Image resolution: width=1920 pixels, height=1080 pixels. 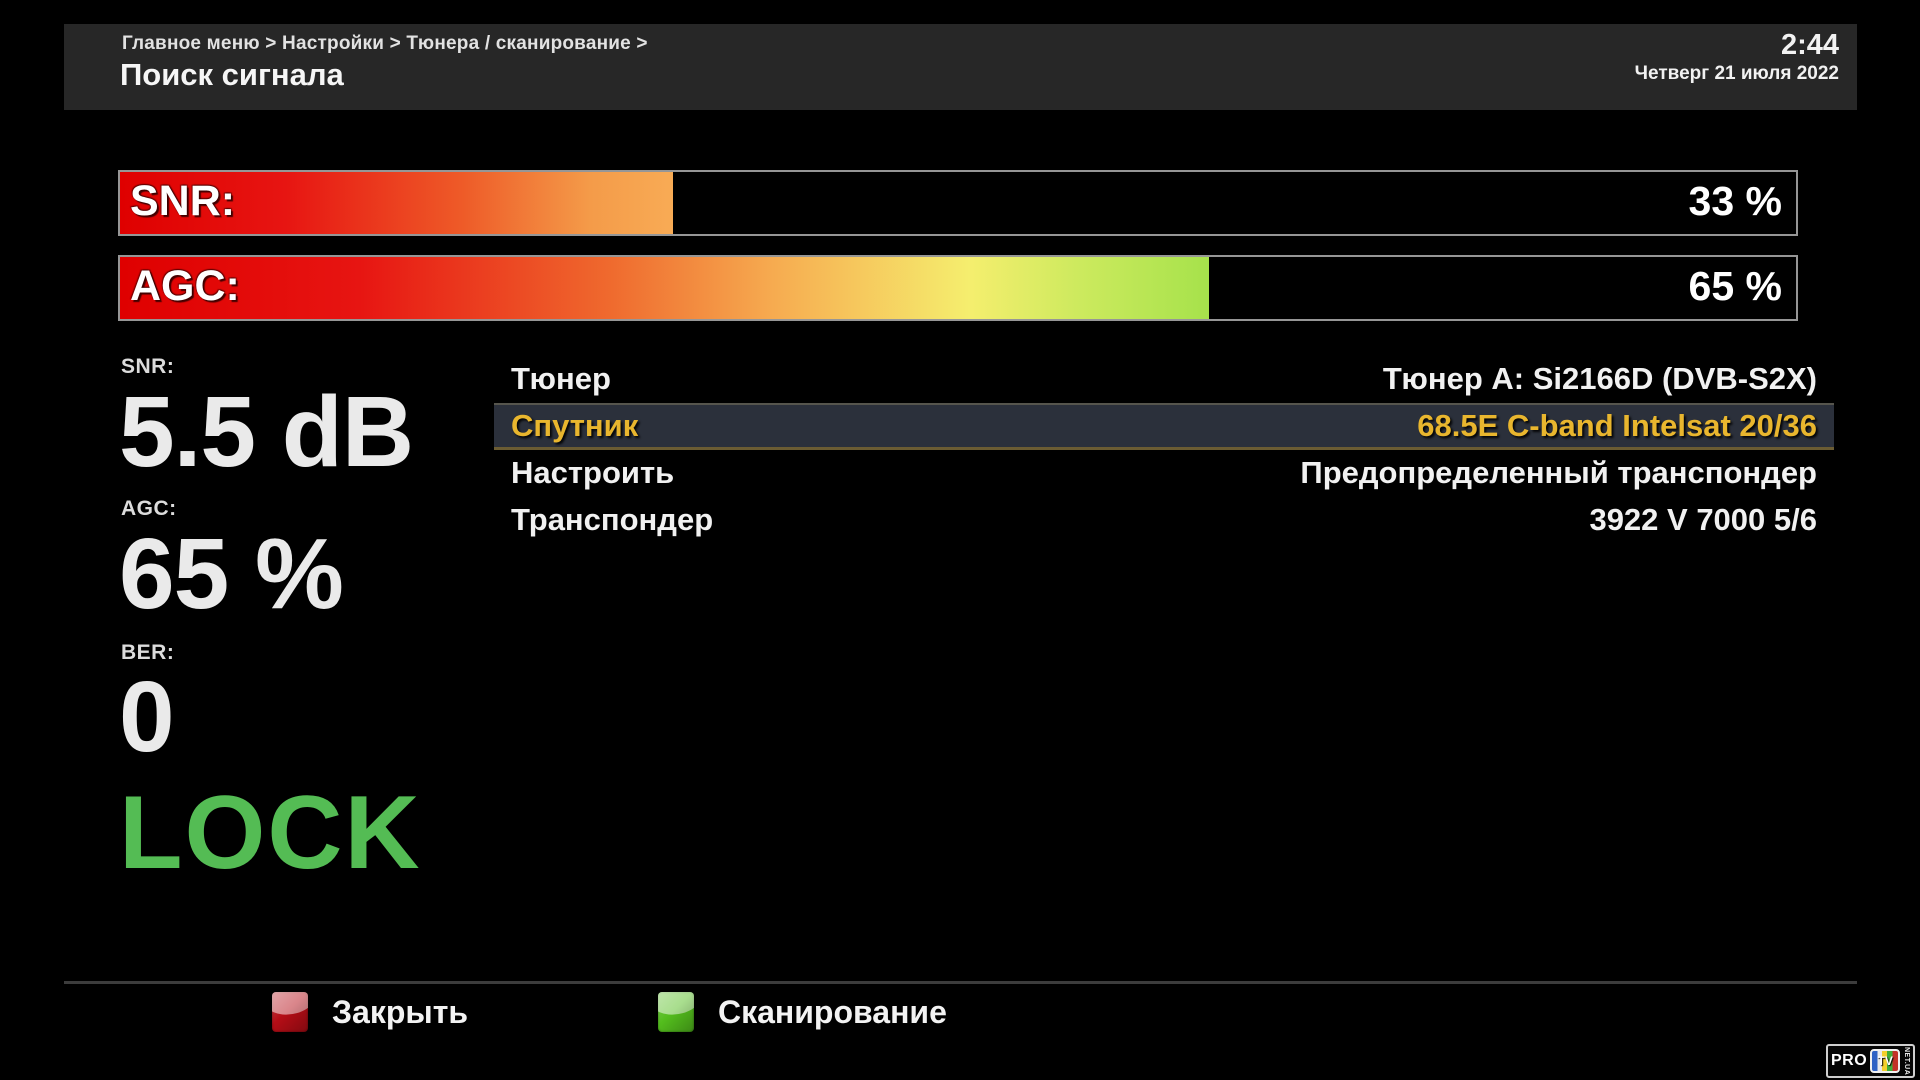 I want to click on menu-row-label: Тюнер, so click(x=561, y=378).